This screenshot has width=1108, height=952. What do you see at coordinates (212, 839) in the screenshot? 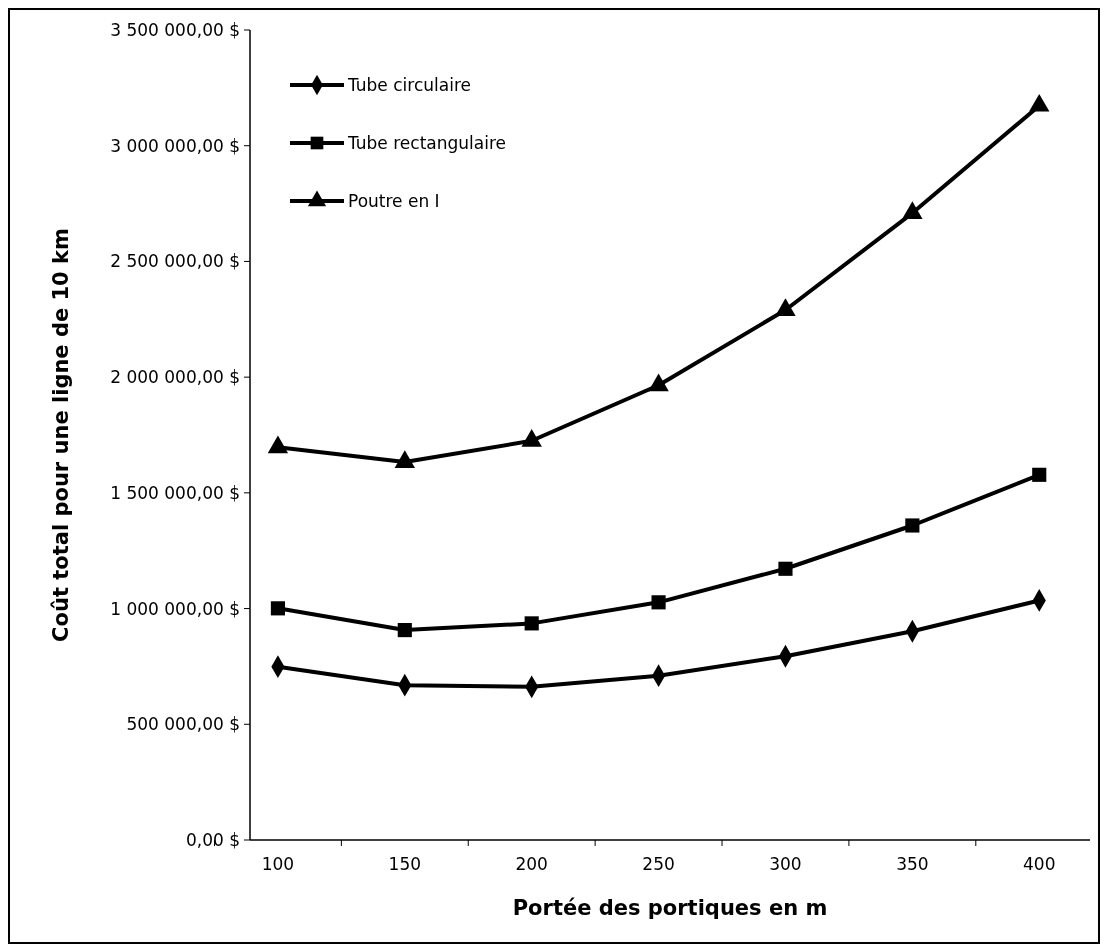
I see `y-tick-label: 0,00 $` at bounding box center [212, 839].